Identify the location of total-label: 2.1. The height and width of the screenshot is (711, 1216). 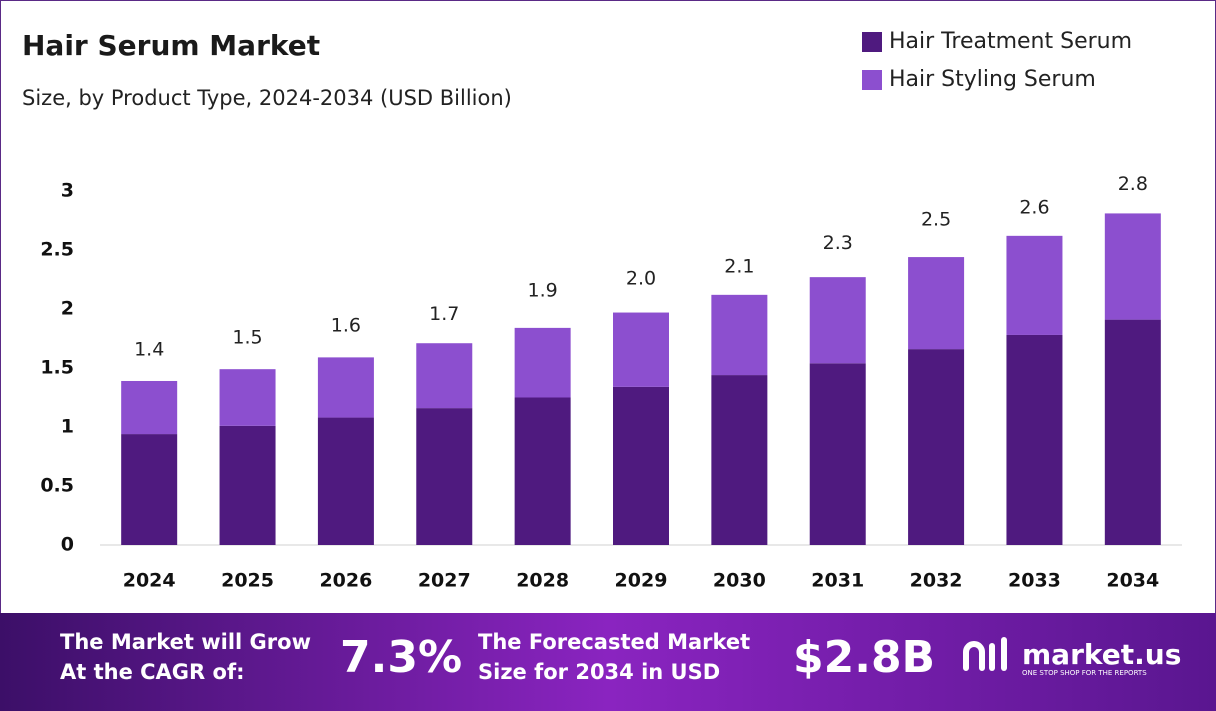
(739, 267).